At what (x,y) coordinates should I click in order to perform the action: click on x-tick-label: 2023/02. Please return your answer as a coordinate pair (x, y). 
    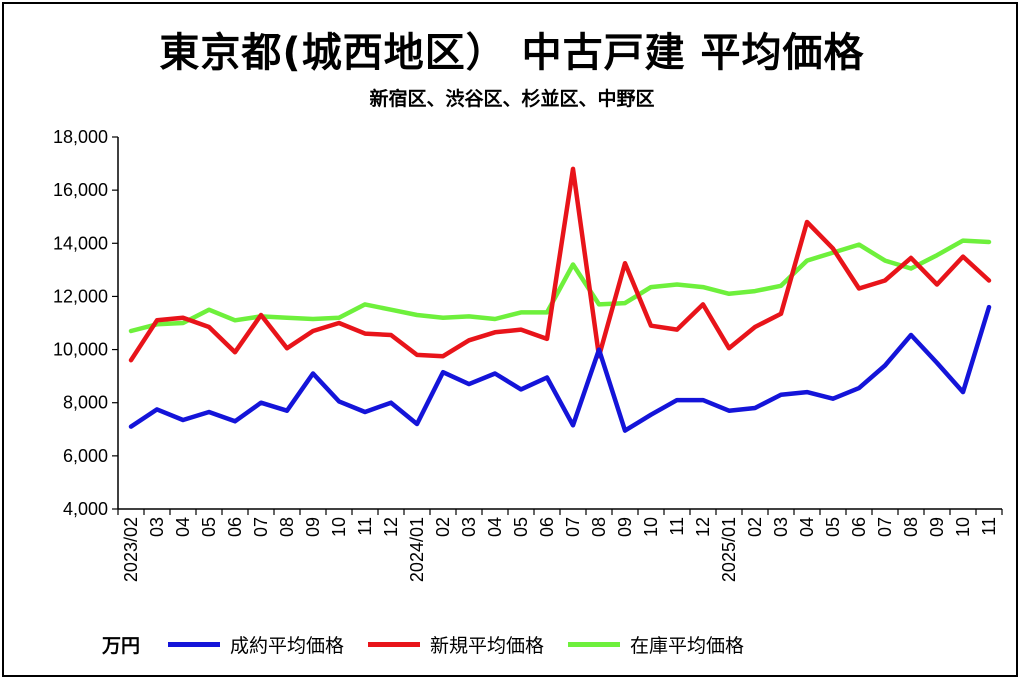
    Looking at the image, I should click on (131, 549).